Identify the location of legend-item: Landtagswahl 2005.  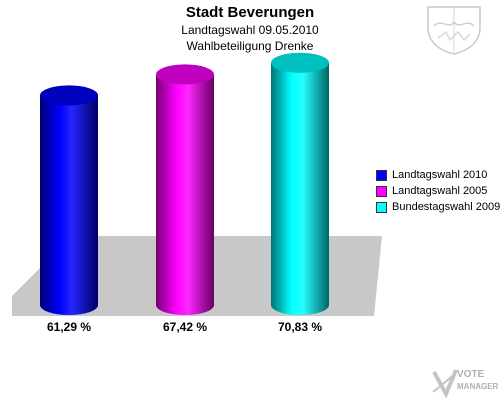
(438, 191).